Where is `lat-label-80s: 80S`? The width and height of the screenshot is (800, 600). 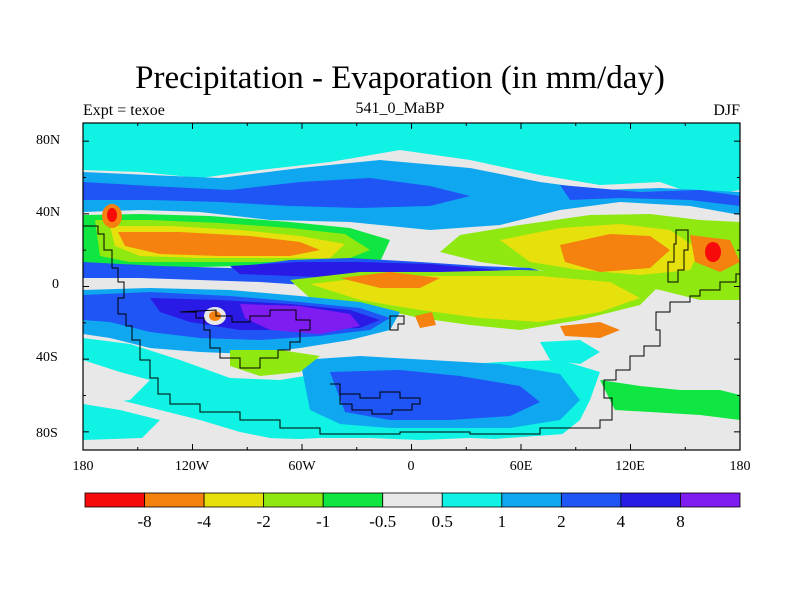 lat-label-80s: 80S is located at coordinates (47, 433).